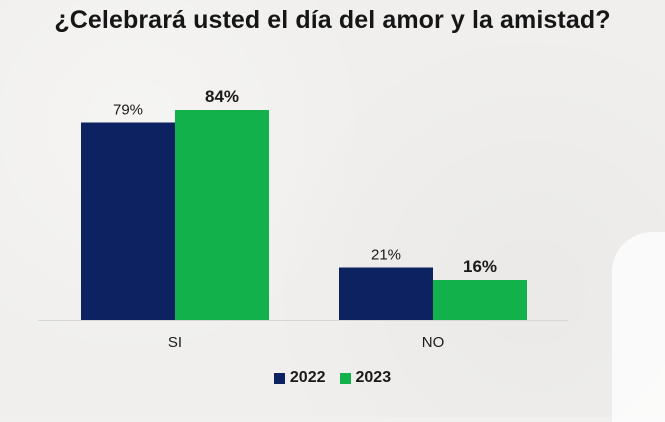  Describe the element at coordinates (386, 255) in the screenshot. I see `data-label-no-2022: 21%` at that location.